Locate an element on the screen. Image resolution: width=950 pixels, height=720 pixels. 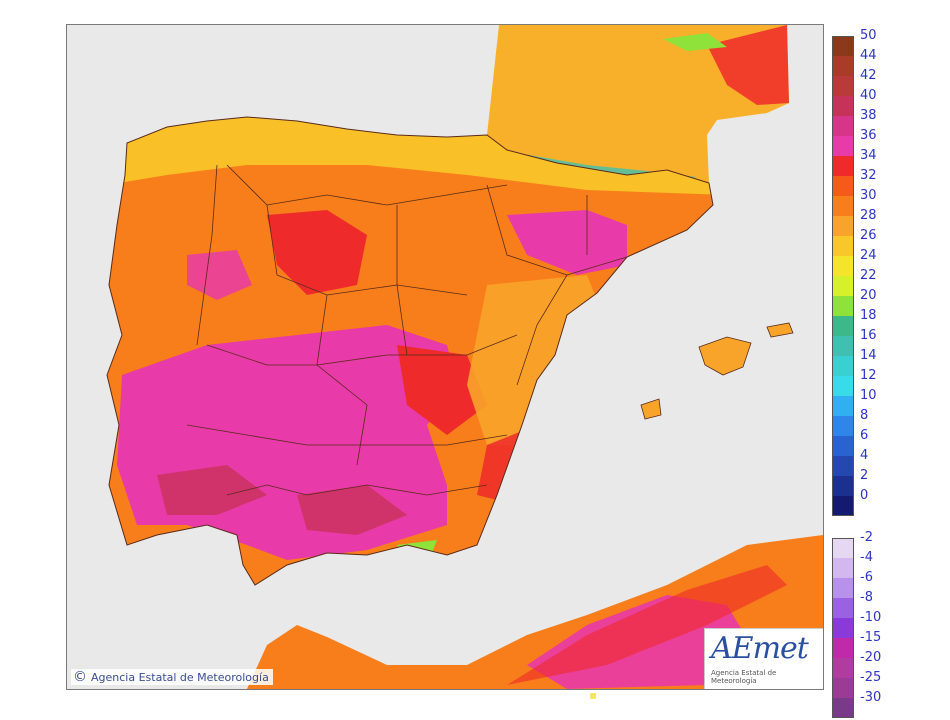
andorra-green is located at coordinates (695, 42).